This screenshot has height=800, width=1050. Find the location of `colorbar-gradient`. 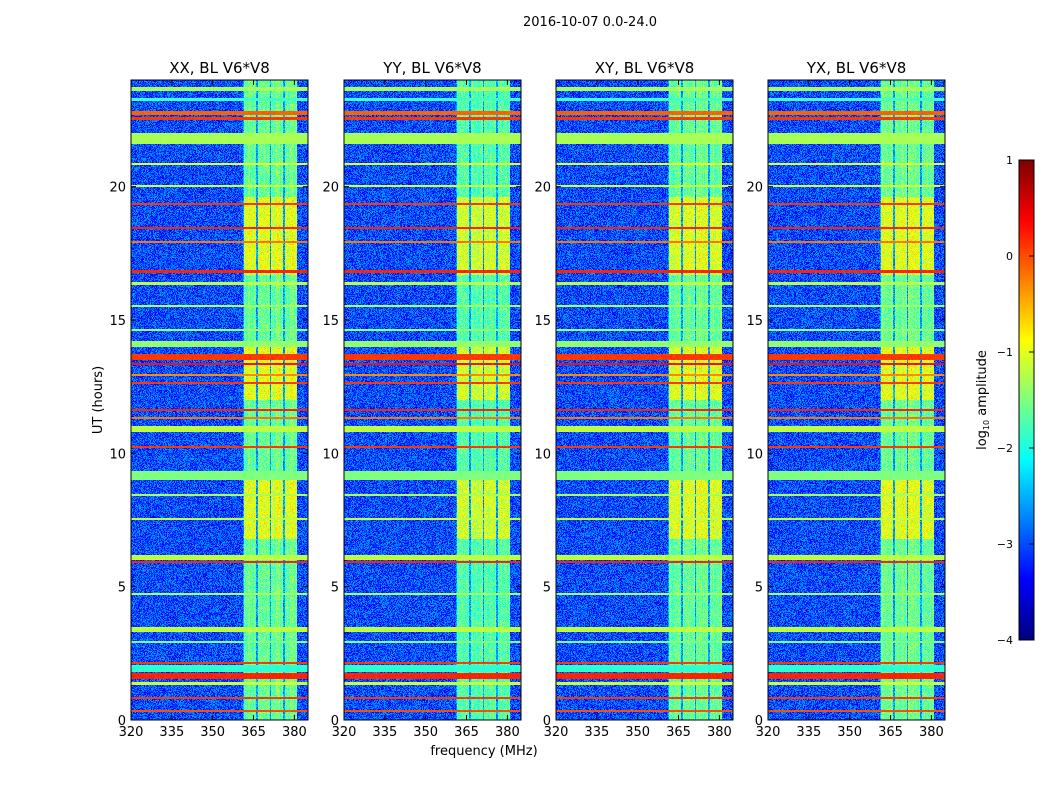

colorbar-gradient is located at coordinates (1026, 400).